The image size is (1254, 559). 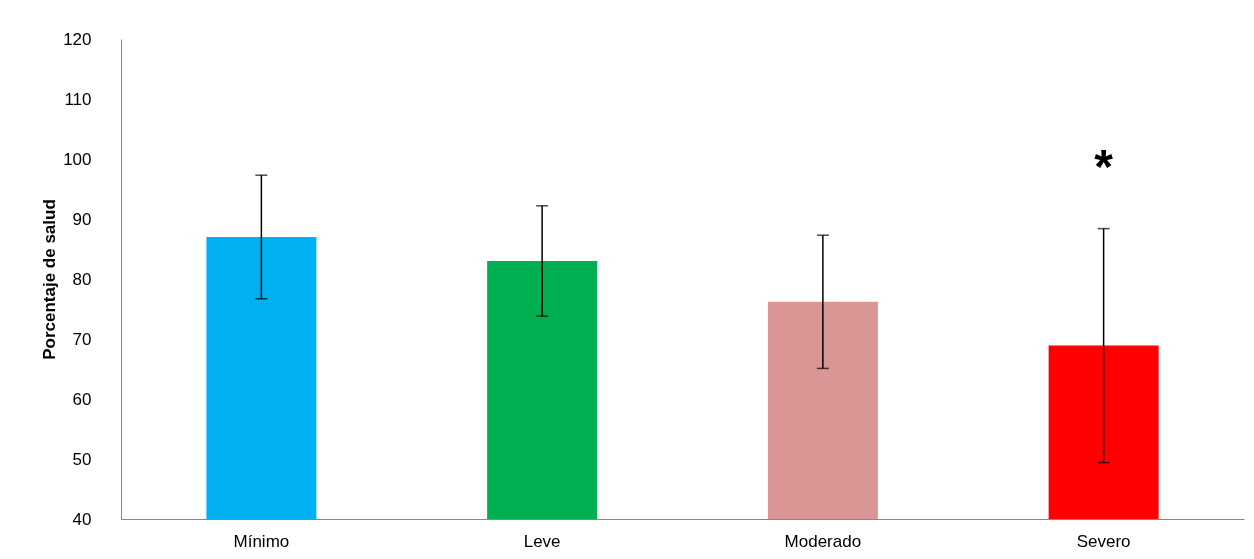 I want to click on x-tick-label: Leve, so click(x=542, y=541).